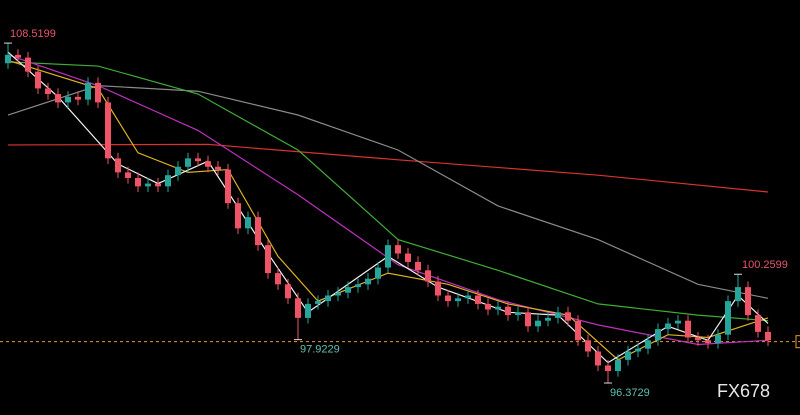 The width and height of the screenshot is (800, 415). I want to click on high-label: 100.2599, so click(765, 265).